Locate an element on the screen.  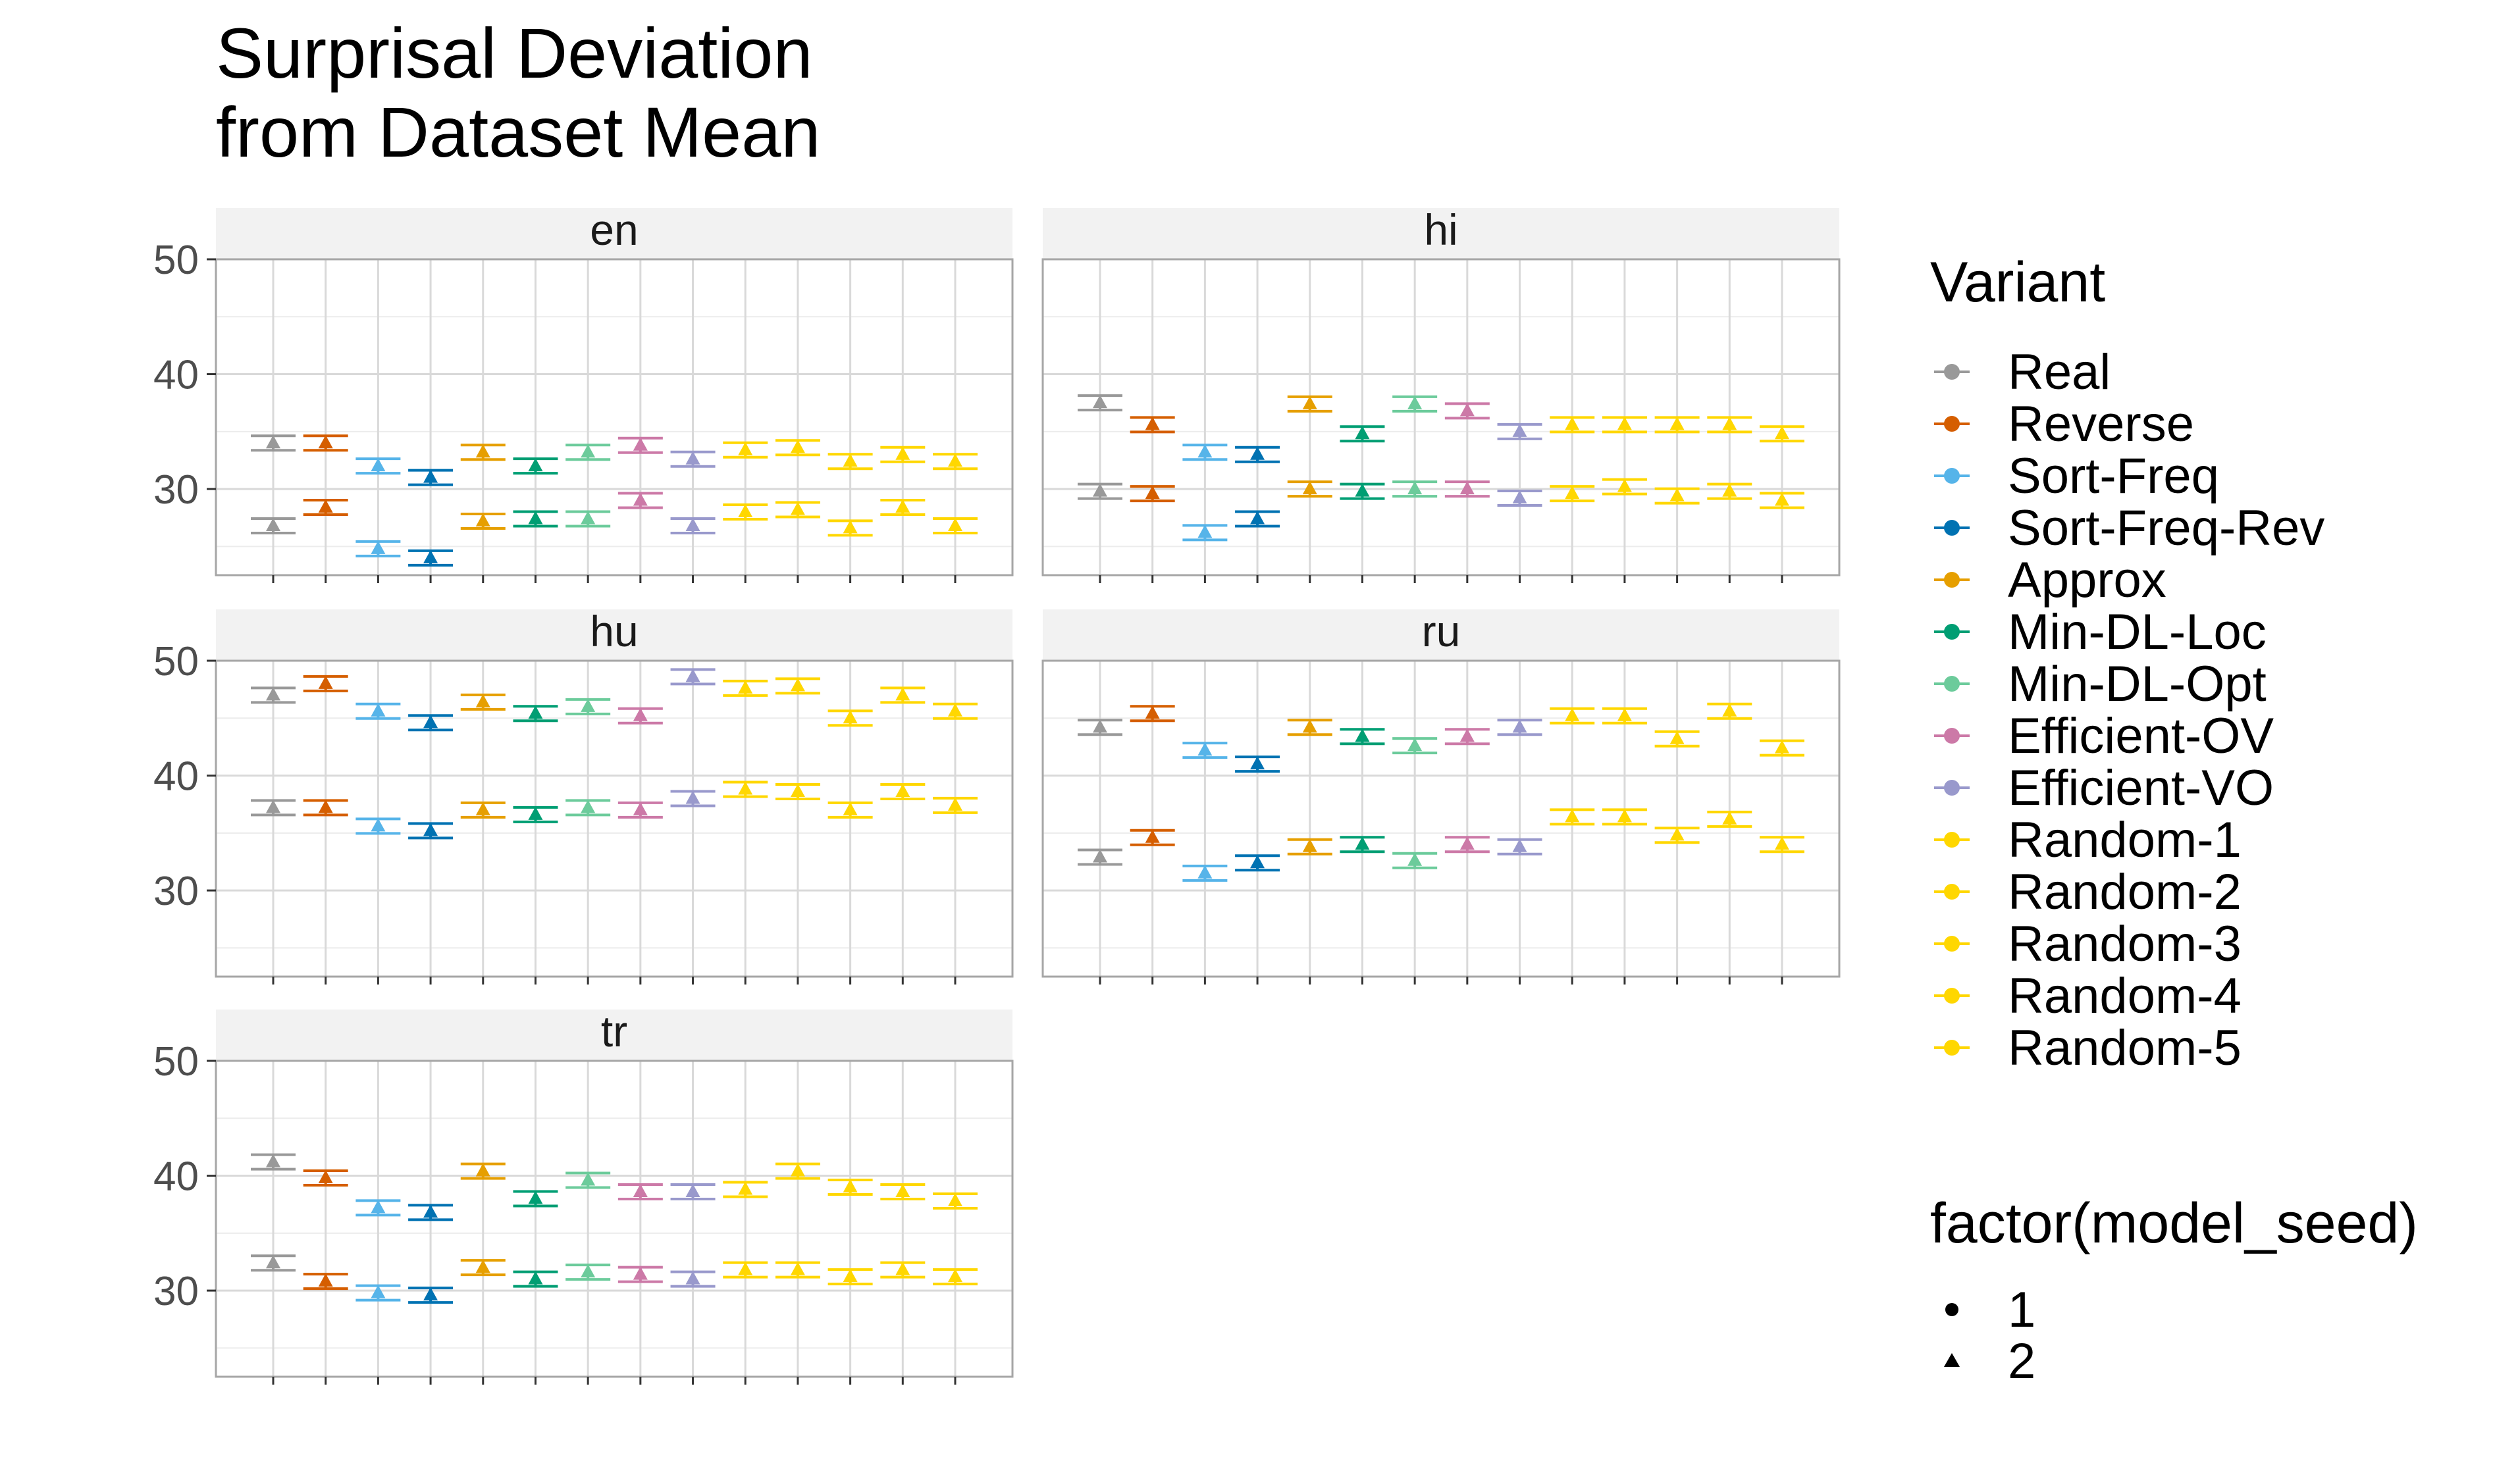
legend-label: Random-1 is located at coordinates (2125, 840).